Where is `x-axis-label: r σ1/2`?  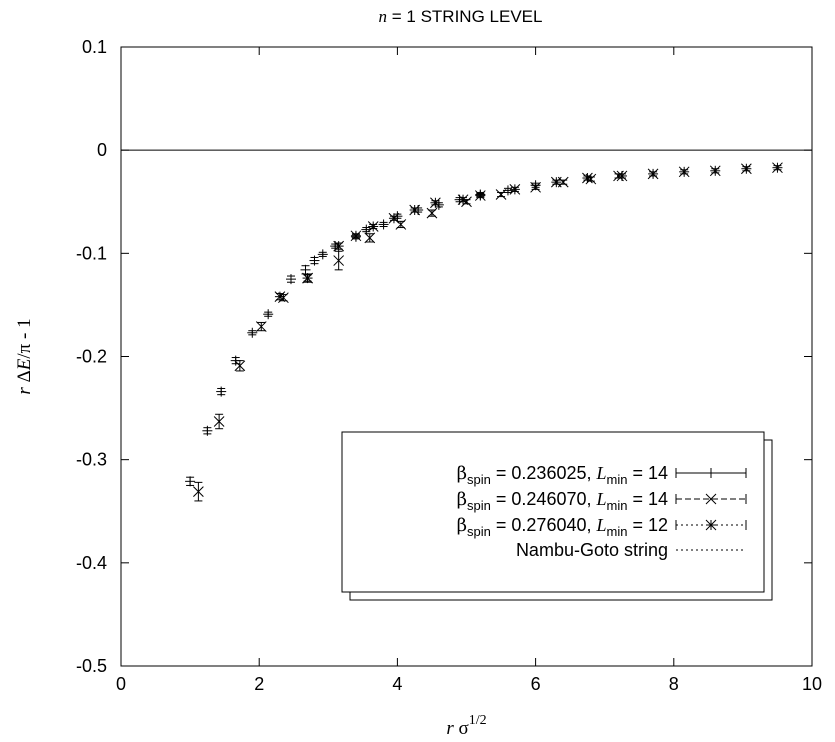
x-axis-label: r σ1/2 is located at coordinates (466, 726).